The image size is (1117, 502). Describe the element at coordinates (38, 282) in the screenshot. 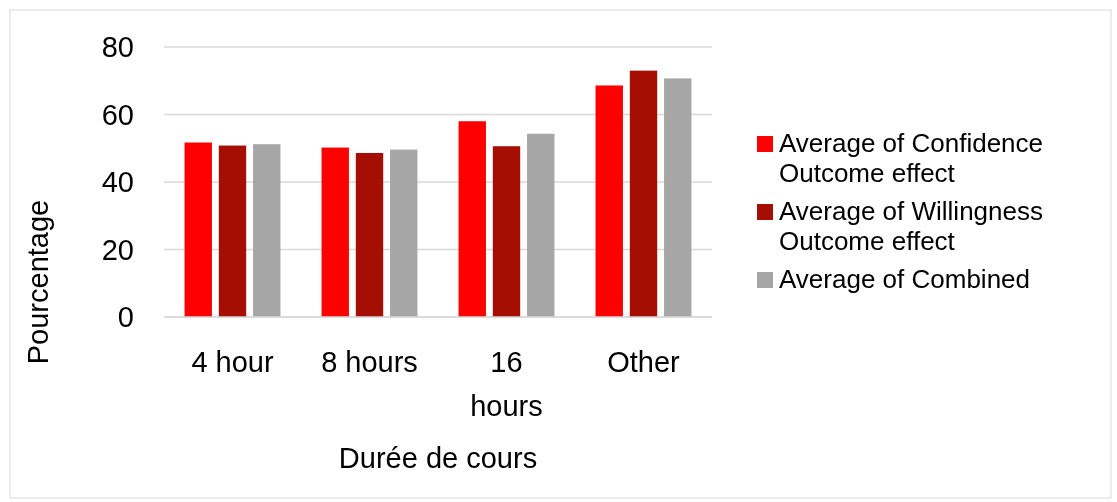

I see `y-axis-title: Pourcentage` at that location.